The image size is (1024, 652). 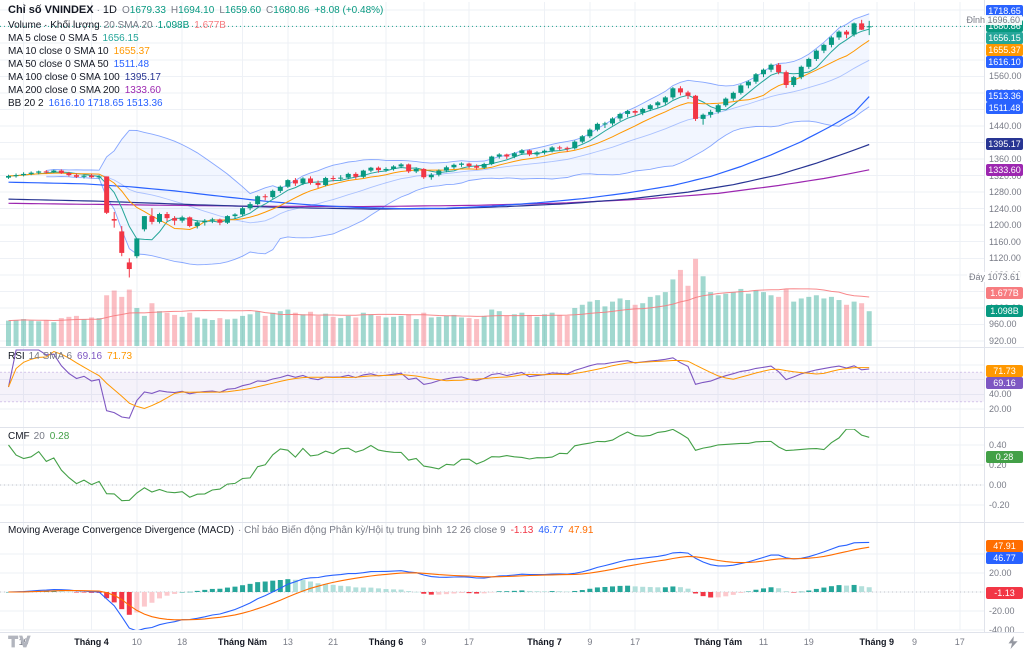 I want to click on macd-params: 12 26 close 9, so click(x=476, y=530).